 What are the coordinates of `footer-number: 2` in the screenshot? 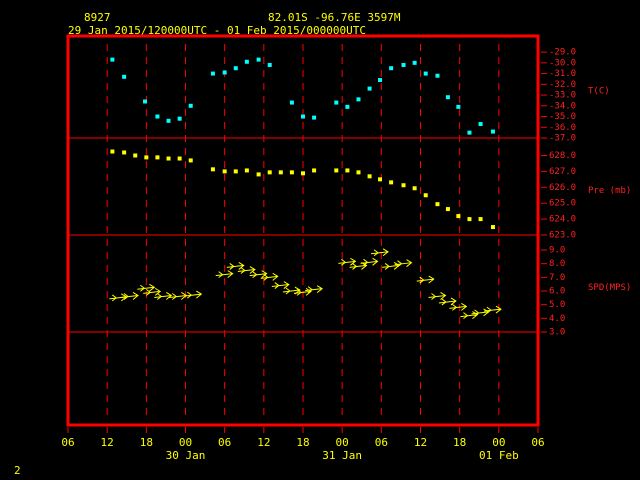 It's located at (17, 470).